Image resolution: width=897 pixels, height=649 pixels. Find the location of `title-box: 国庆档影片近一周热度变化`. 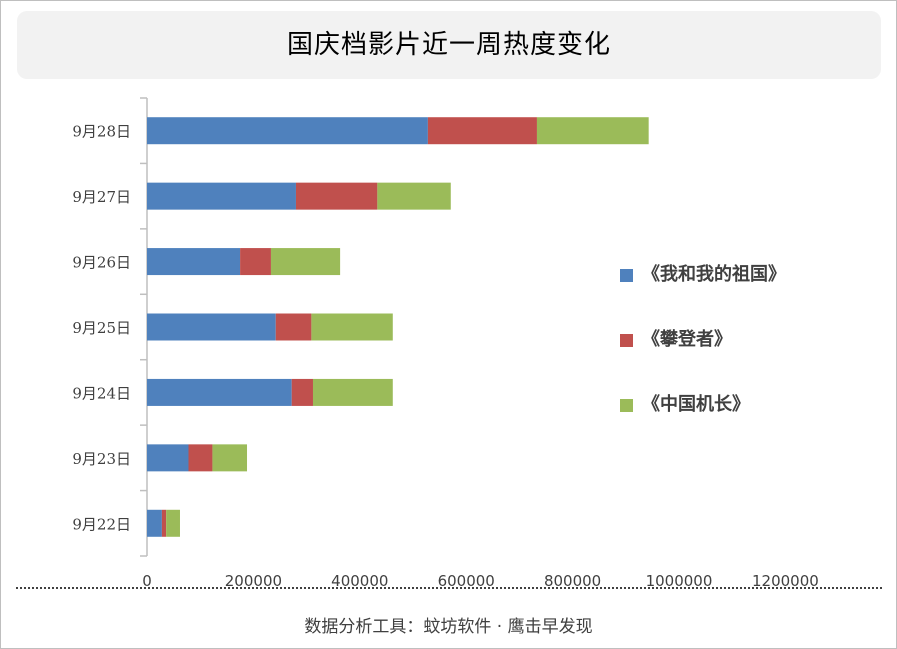

title-box: 国庆档影片近一周热度变化 is located at coordinates (449, 45).